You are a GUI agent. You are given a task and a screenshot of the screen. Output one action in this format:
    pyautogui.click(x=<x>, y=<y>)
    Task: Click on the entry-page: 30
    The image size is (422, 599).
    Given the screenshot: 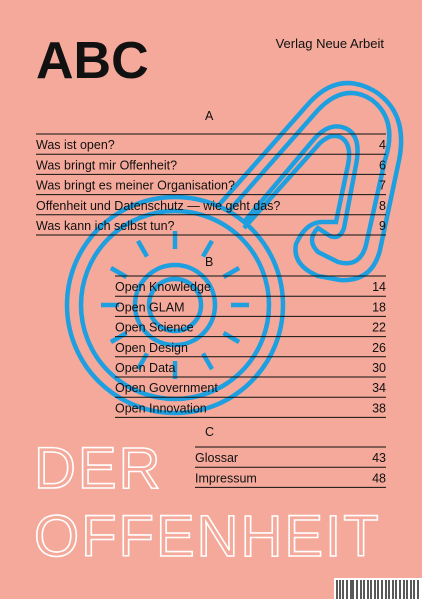 What is the action you would take?
    pyautogui.click(x=379, y=368)
    